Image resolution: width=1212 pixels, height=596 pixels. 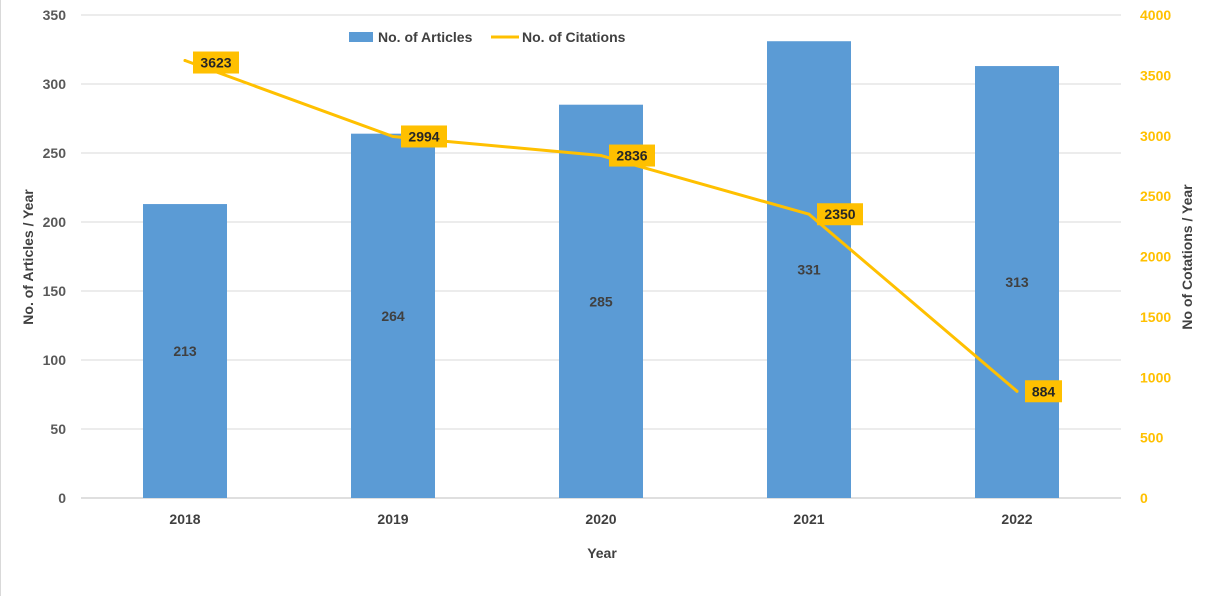 What do you see at coordinates (602, 553) in the screenshot?
I see `x-axis-title: Year` at bounding box center [602, 553].